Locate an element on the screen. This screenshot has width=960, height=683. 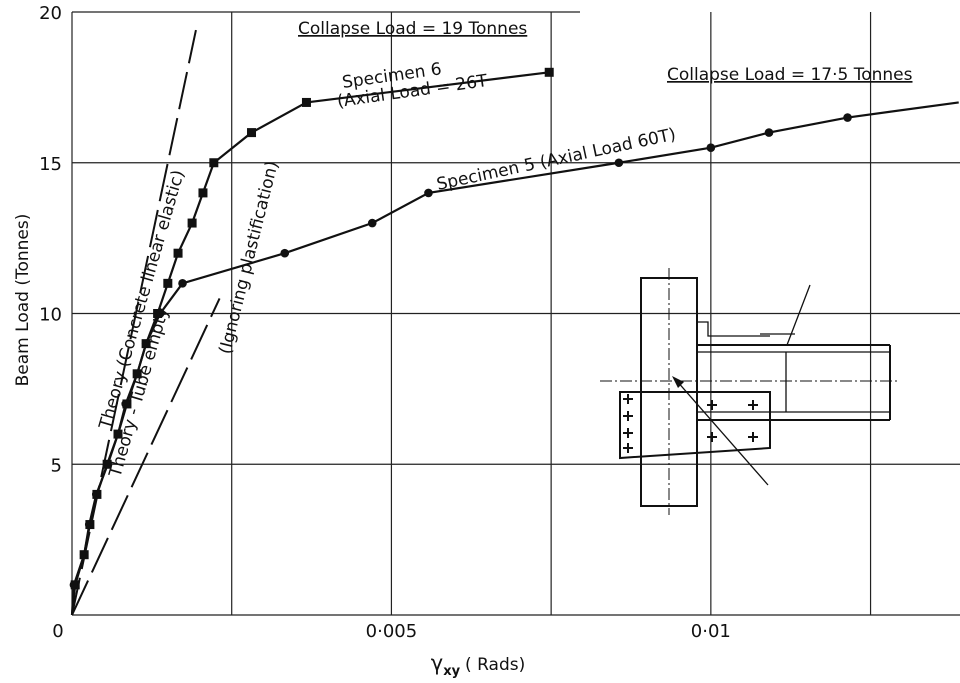
y-axis-label: Beam Load (Tonnes) is located at coordinates (23, 300).